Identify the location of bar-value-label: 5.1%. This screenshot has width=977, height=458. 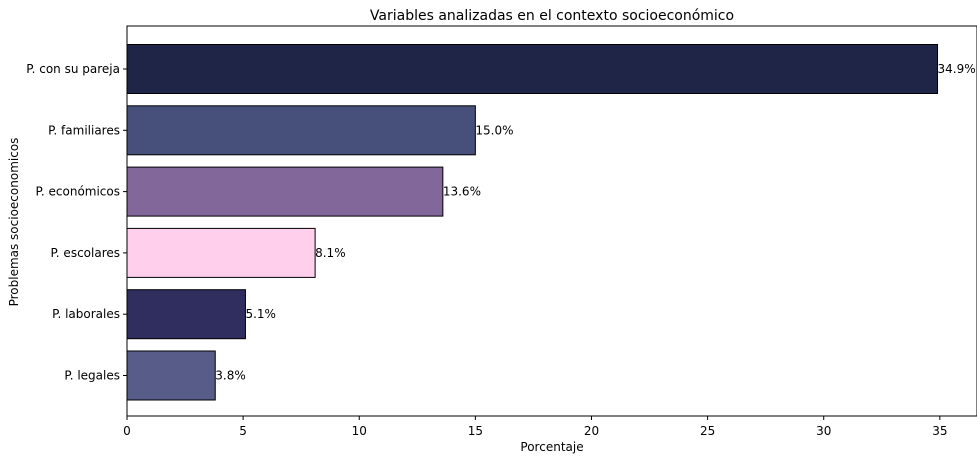
(260, 314).